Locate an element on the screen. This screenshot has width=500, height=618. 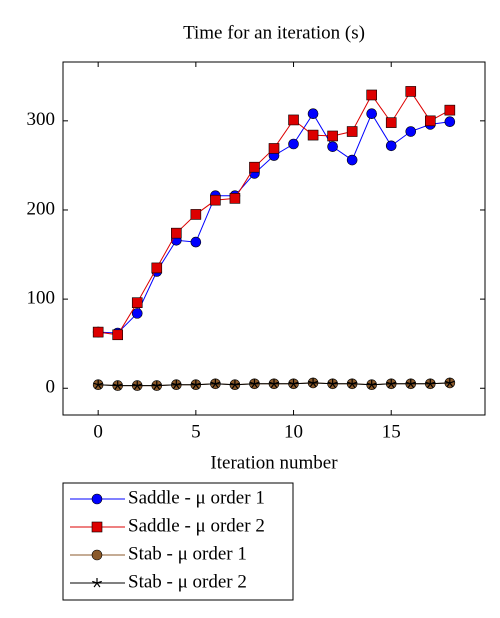
x-tick-label: 0 is located at coordinates (98, 431).